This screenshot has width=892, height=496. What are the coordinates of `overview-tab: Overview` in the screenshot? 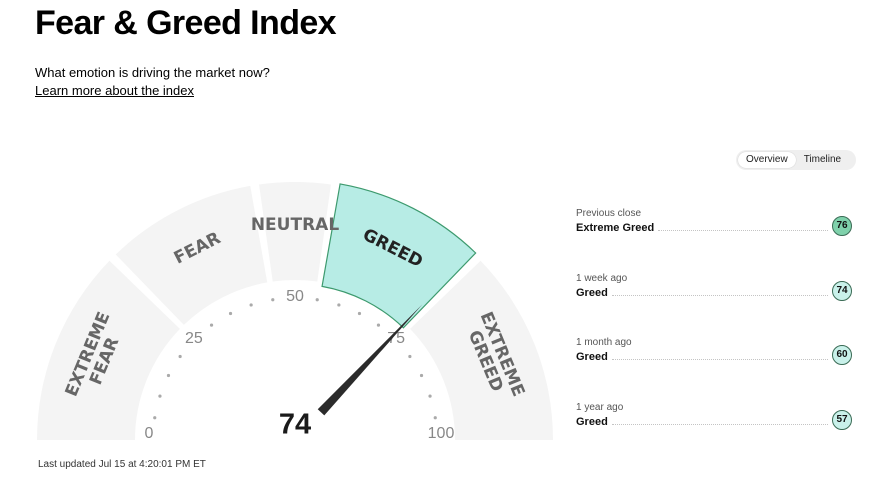 It's located at (767, 160).